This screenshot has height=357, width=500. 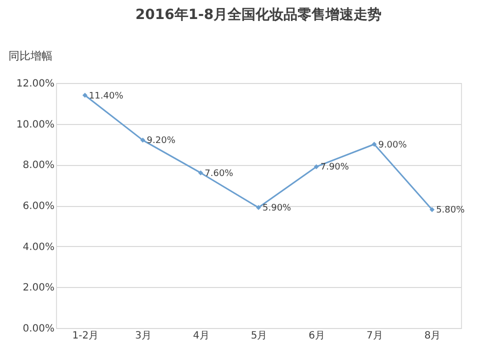 I want to click on y-tick-label: 12.00%, so click(x=35, y=84).